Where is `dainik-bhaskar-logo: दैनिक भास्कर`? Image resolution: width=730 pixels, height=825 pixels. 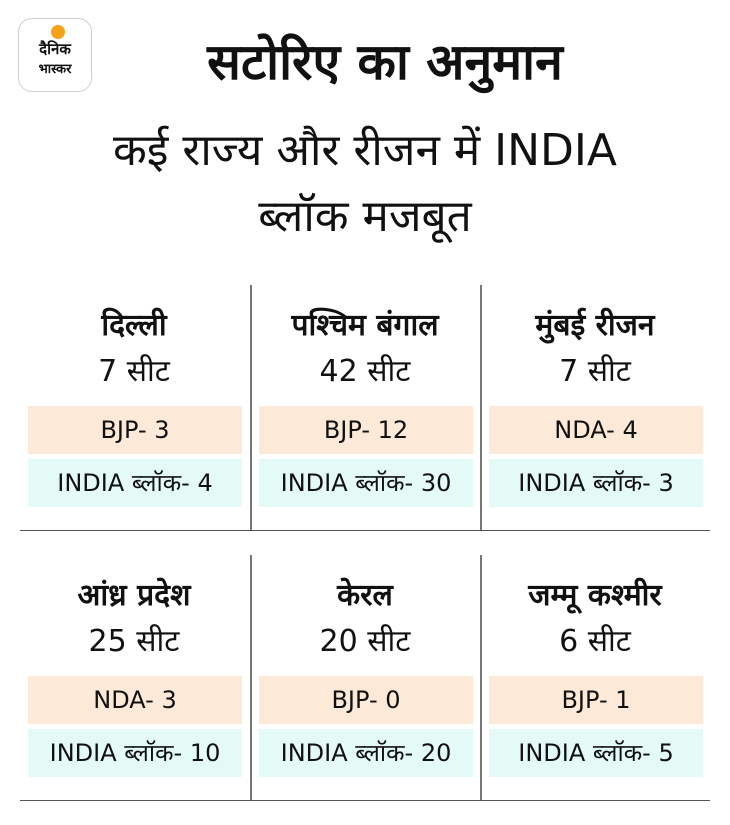
dainik-bhaskar-logo: दैनिक भास्कर is located at coordinates (55, 55).